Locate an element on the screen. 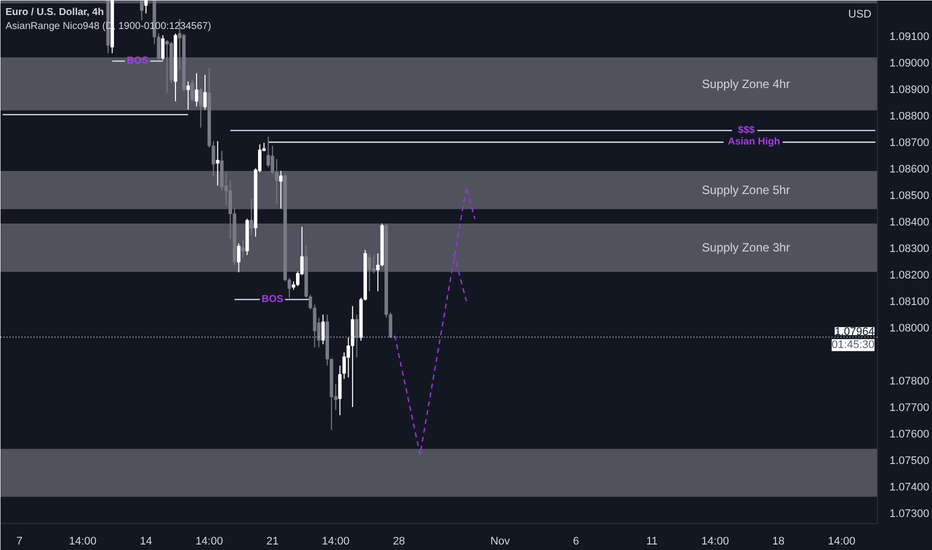 The height and width of the screenshot is (550, 932). y-tick-label: 1.09100 is located at coordinates (910, 37).